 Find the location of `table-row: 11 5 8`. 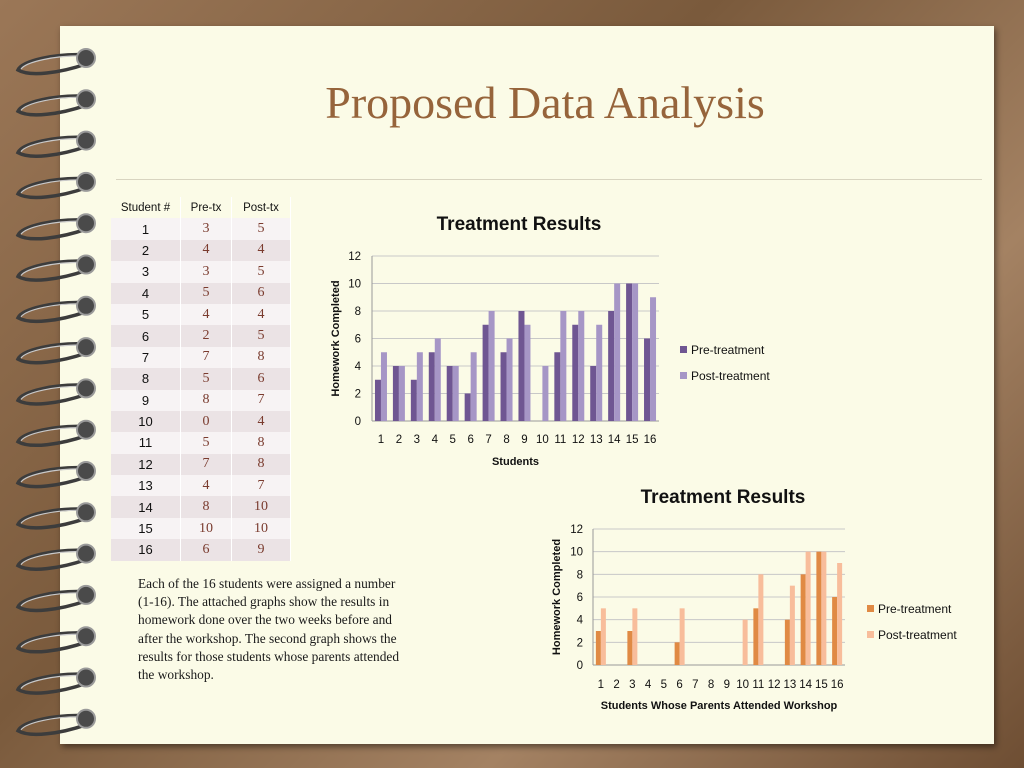

table-row: 11 5 8 is located at coordinates (201, 443).